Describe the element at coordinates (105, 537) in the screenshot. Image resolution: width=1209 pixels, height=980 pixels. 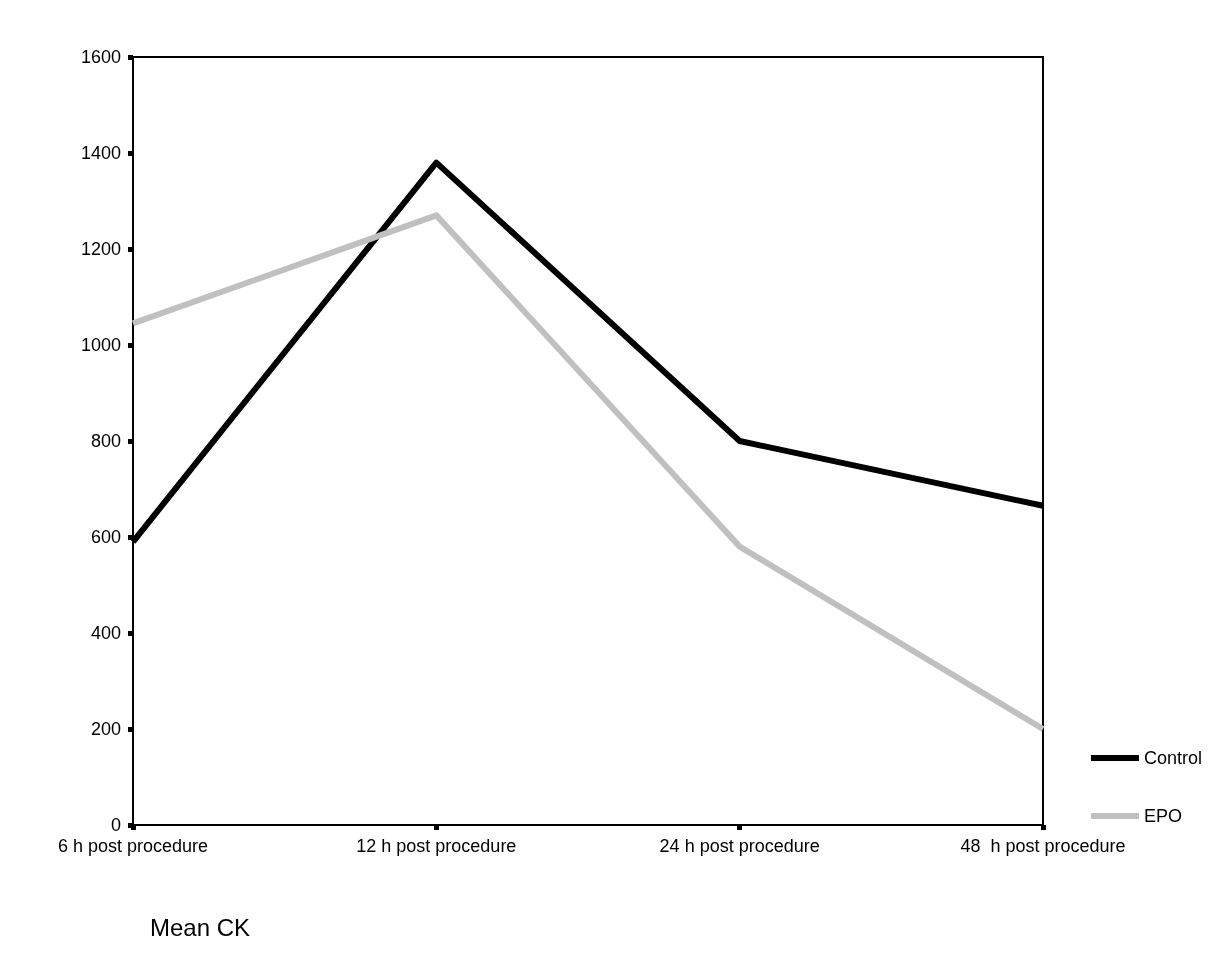
I see `y-tick-label: 600` at that location.